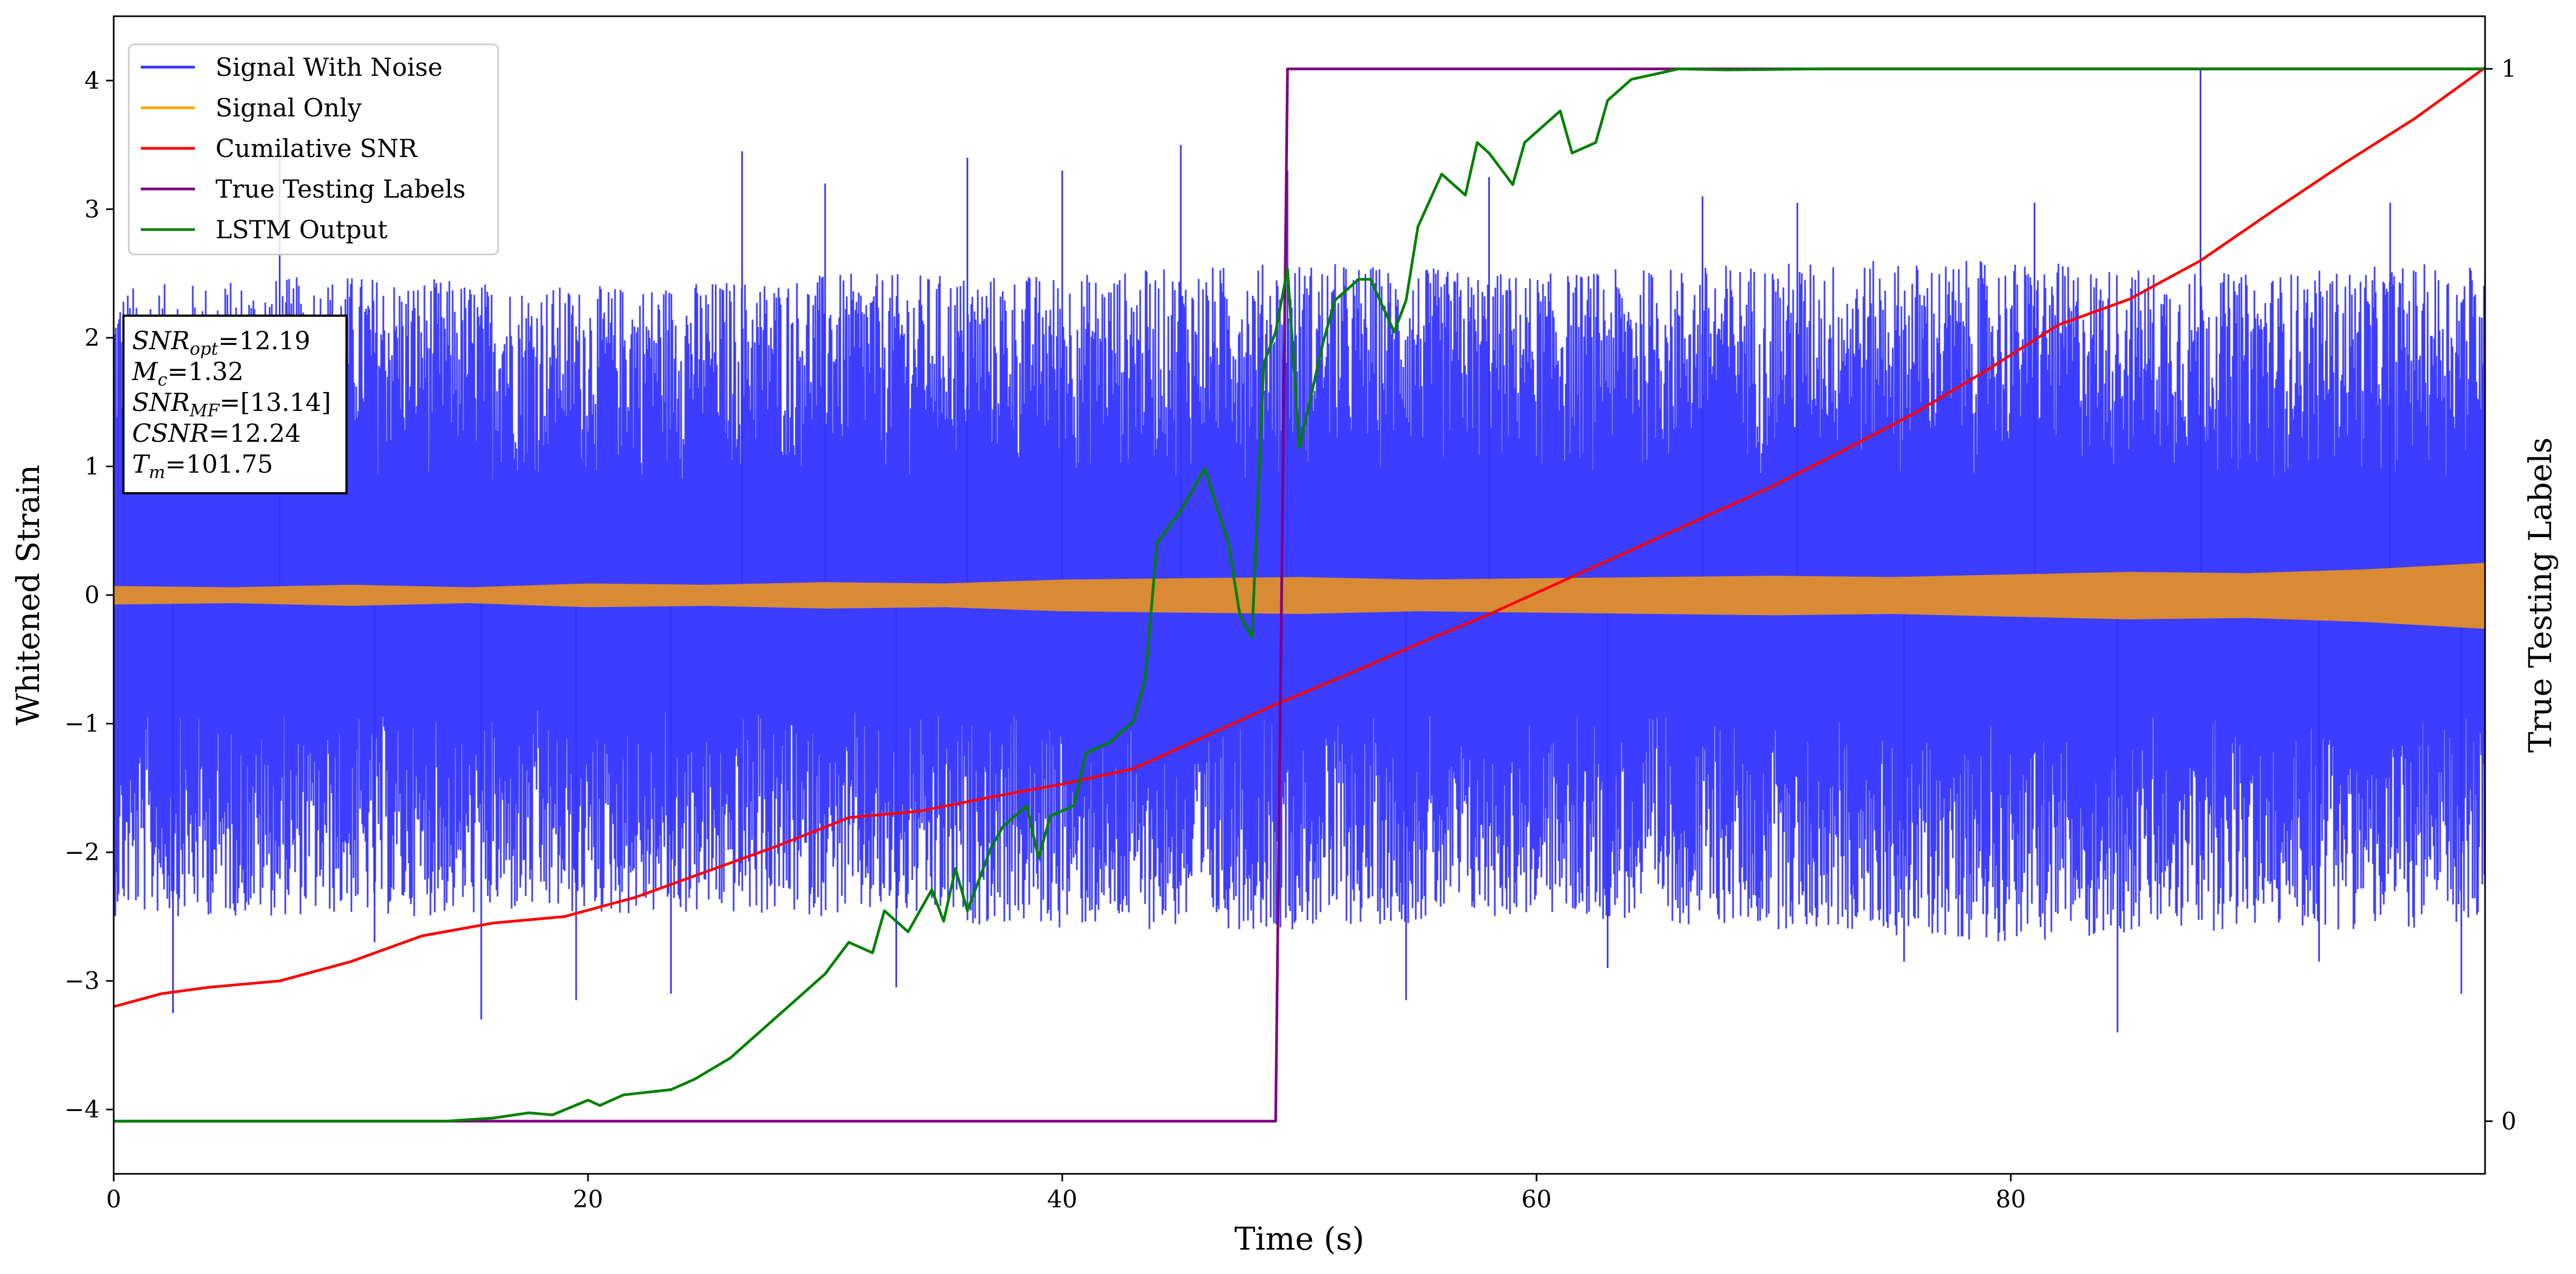 This screenshot has width=2576, height=1274. Describe the element at coordinates (82, 981) in the screenshot. I see `y-tick-label: −3` at that location.